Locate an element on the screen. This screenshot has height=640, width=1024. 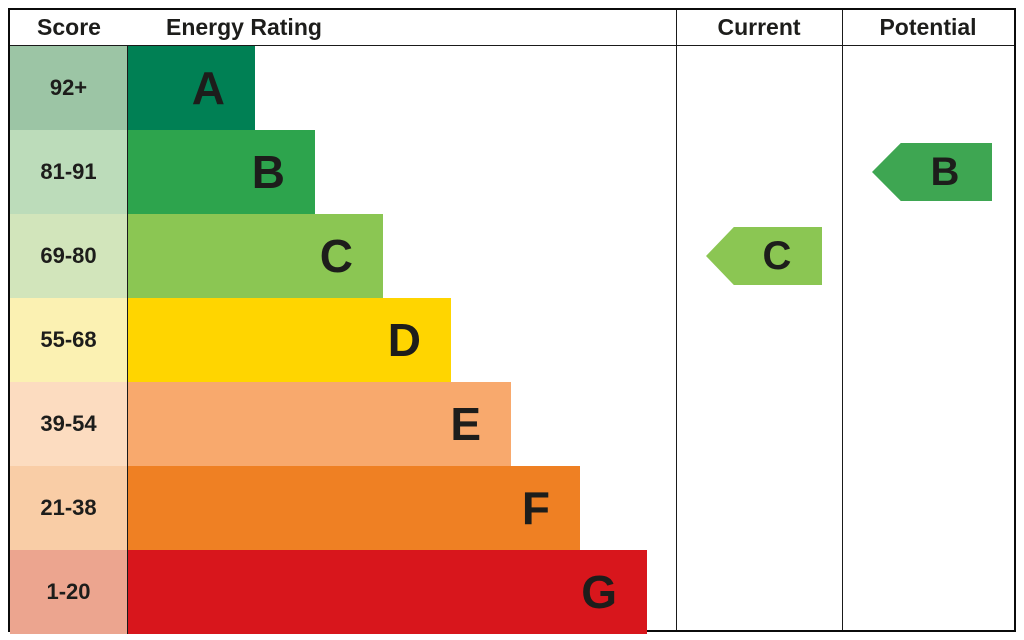
band-row-f: 21-38 F is located at coordinates (512, 508).